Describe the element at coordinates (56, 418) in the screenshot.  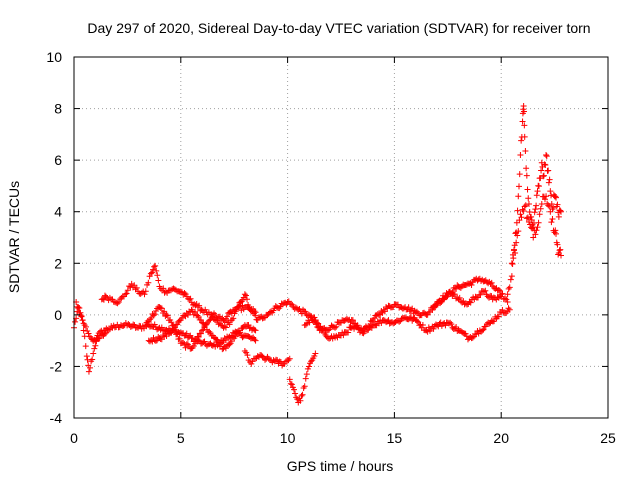
I see `y-tick-label: -4` at that location.